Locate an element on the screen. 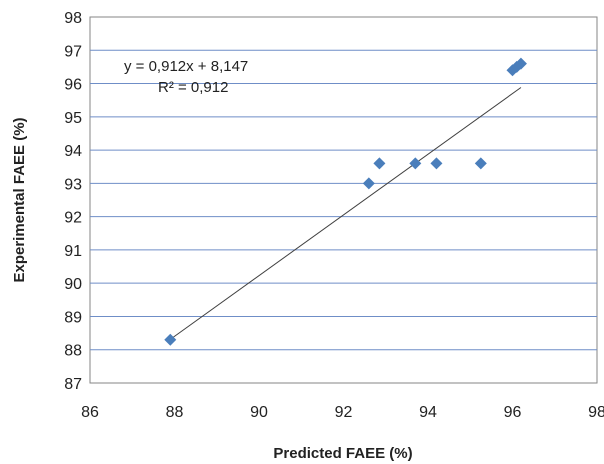  x-tick-labels: 86 88 90 92 94 96 98 is located at coordinates (342, 412).